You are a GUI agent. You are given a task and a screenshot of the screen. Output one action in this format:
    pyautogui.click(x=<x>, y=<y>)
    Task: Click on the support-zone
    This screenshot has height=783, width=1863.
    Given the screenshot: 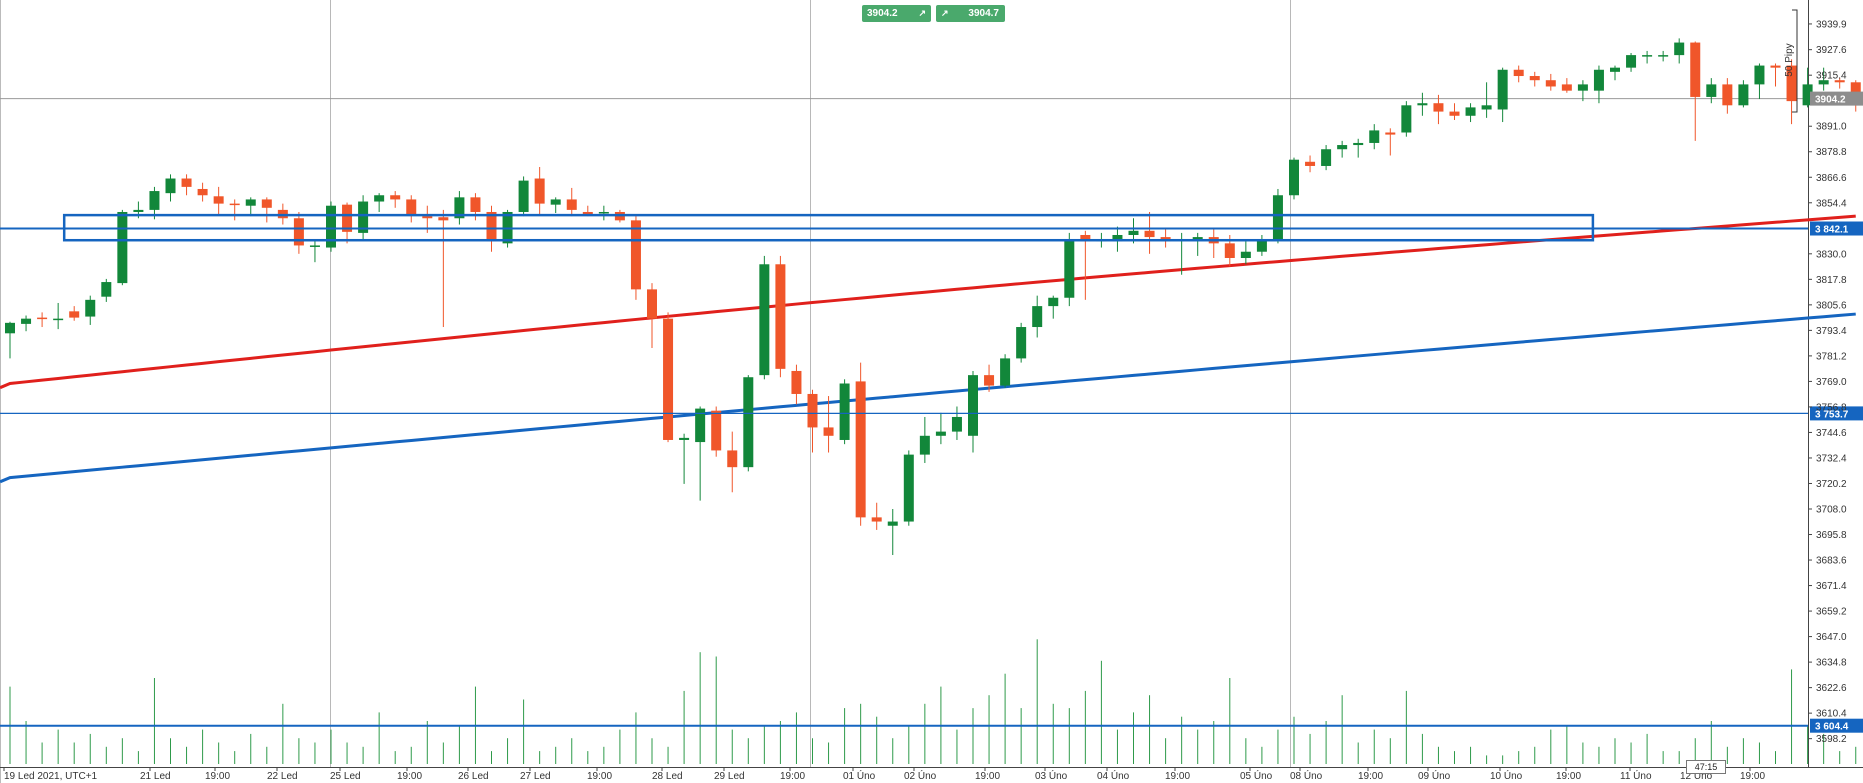 What is the action you would take?
    pyautogui.click(x=828, y=227)
    